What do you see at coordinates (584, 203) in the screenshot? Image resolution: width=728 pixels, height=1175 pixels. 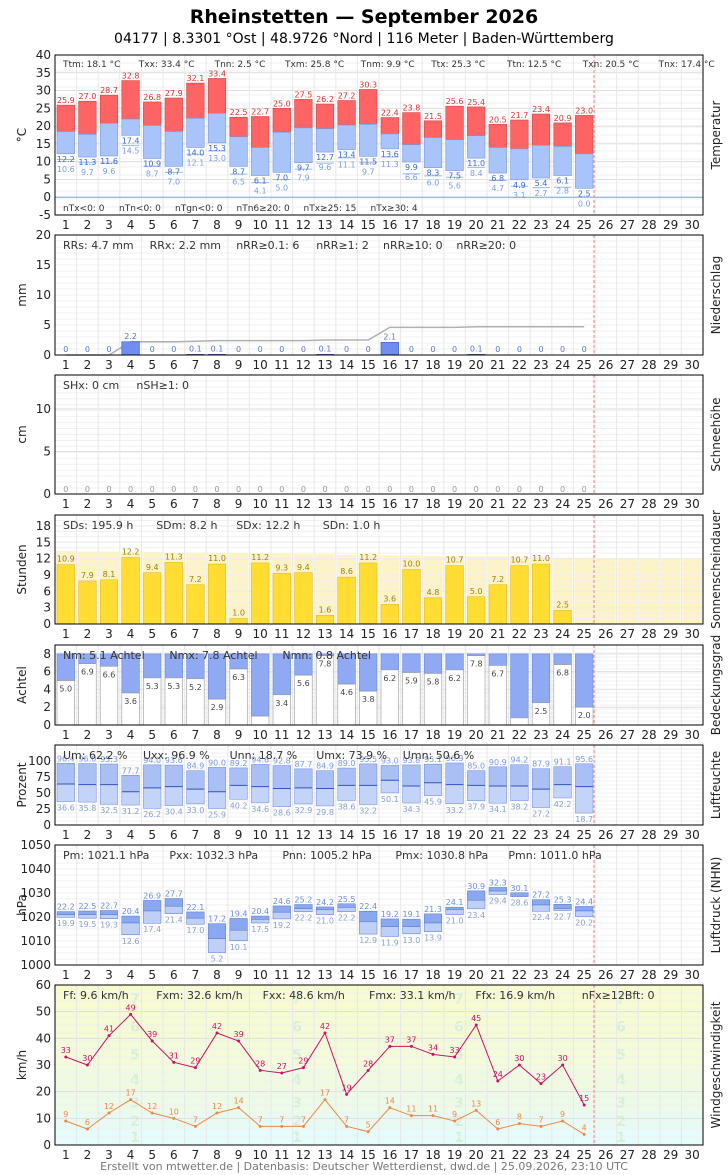 I see `tgnd-label: 0.0` at bounding box center [584, 203].